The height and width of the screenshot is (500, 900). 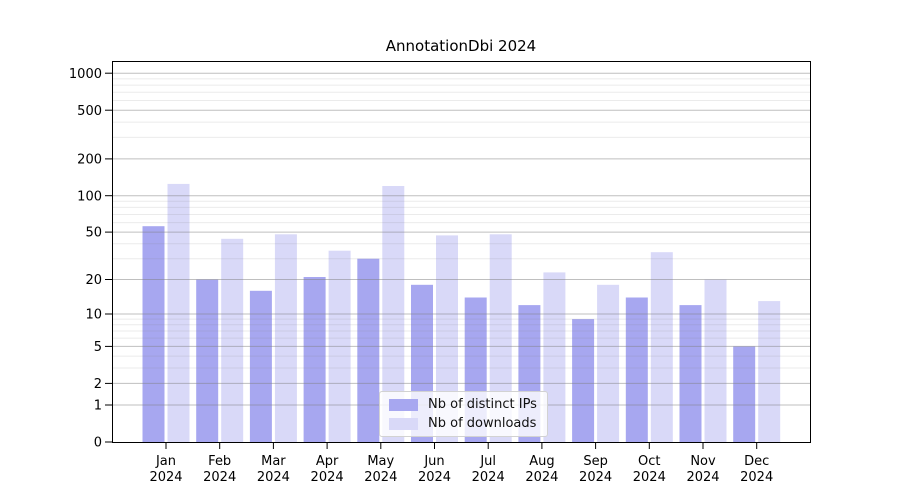 I want to click on bar-nb-of-distinct-ips-jan, so click(x=153, y=334).